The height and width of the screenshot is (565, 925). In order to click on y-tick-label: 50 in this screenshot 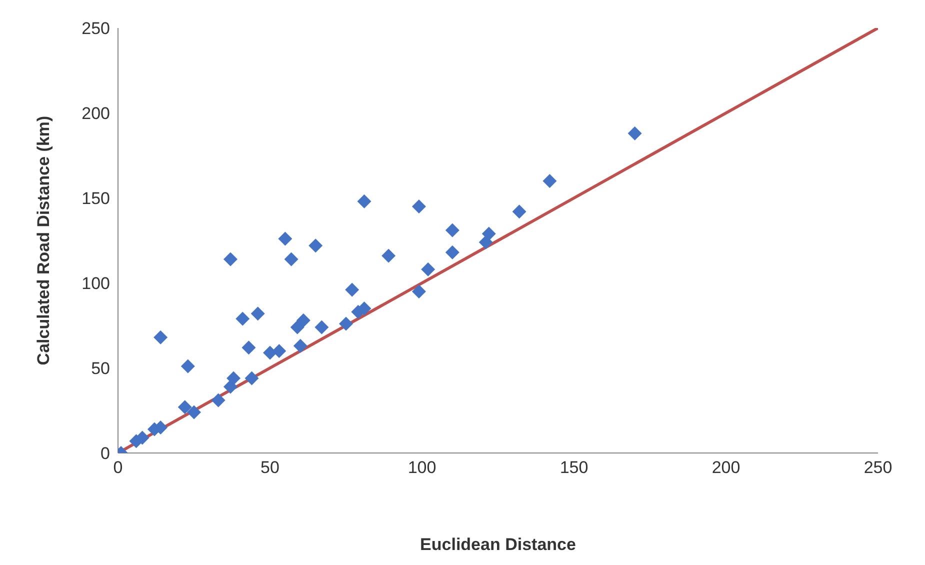, I will do `click(100, 368)`.